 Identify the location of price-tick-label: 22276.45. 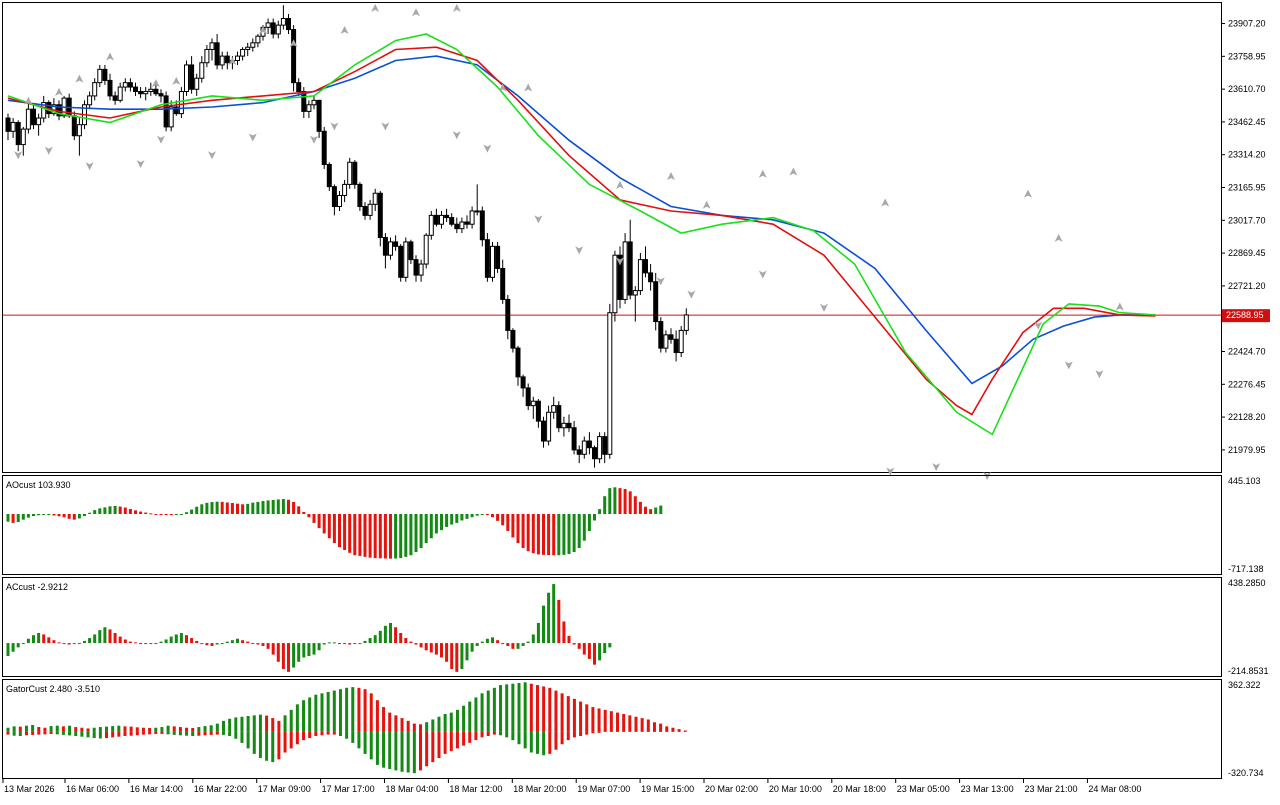
(1247, 384).